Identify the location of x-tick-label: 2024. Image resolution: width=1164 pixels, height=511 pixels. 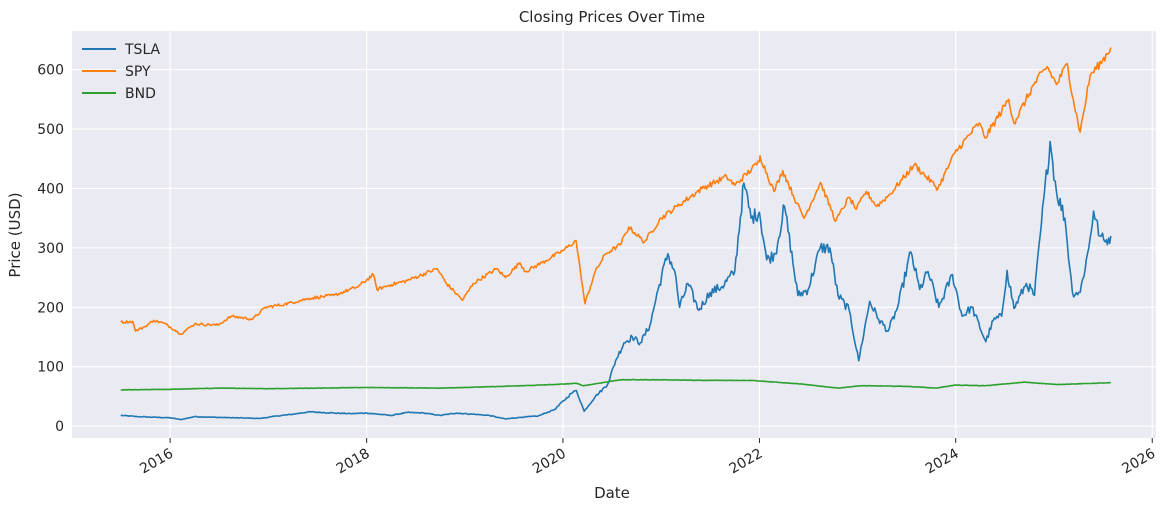
(942, 462).